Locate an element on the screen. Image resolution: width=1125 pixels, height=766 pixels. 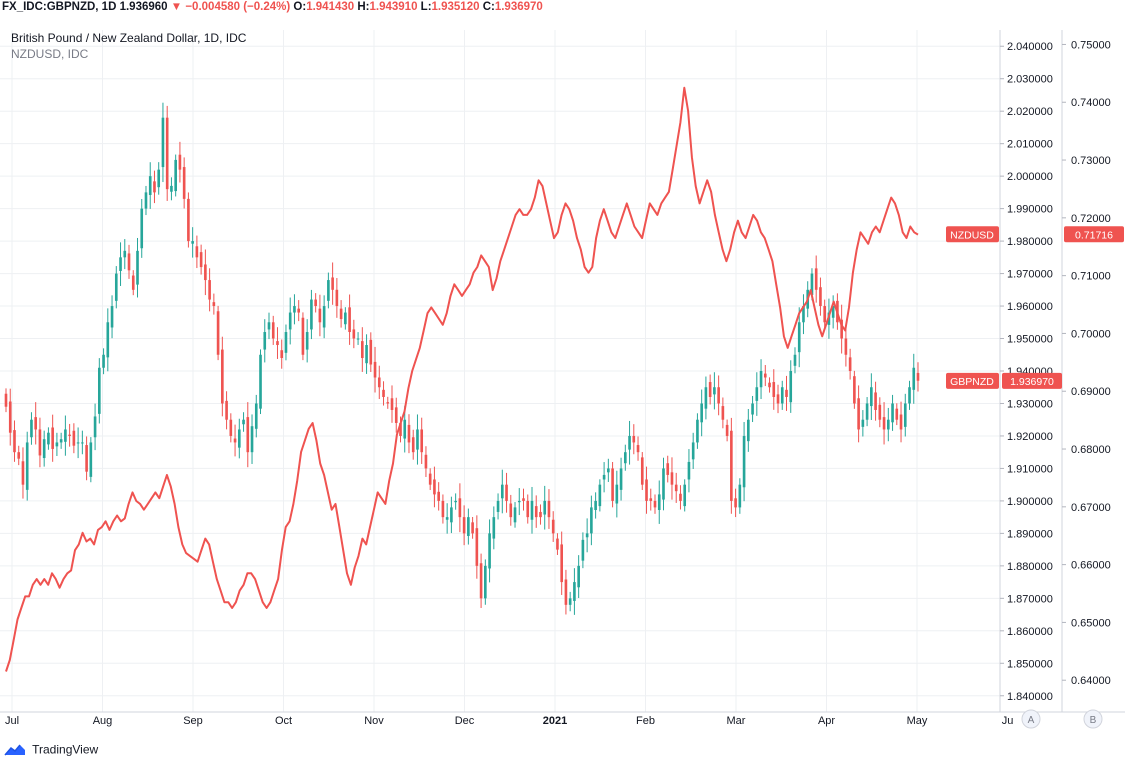
y-tick-a-label: 2.020000 is located at coordinates (1030, 112).